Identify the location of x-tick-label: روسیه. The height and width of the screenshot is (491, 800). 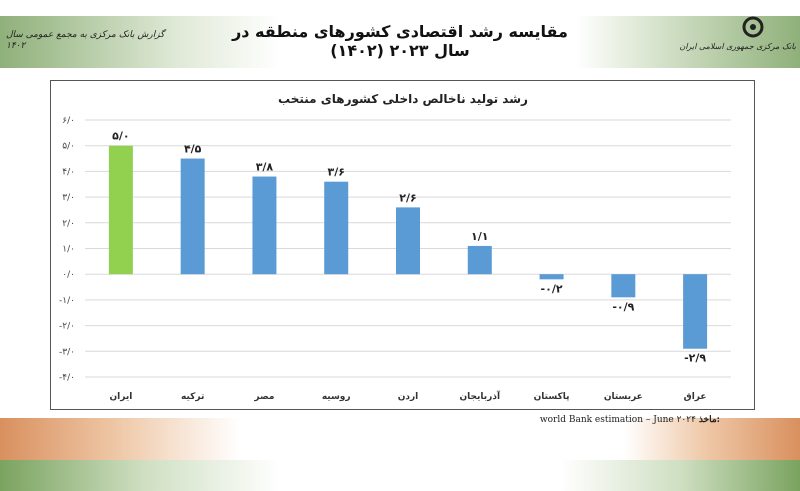
(336, 397).